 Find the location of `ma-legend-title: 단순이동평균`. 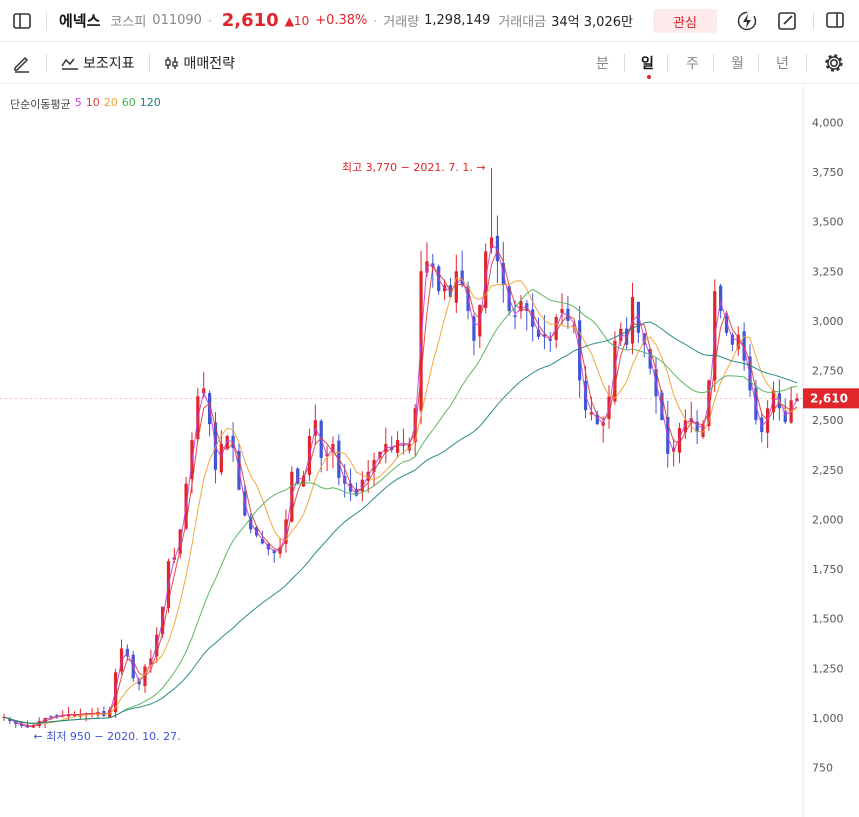

ma-legend-title: 단순이동평균 is located at coordinates (40, 104).